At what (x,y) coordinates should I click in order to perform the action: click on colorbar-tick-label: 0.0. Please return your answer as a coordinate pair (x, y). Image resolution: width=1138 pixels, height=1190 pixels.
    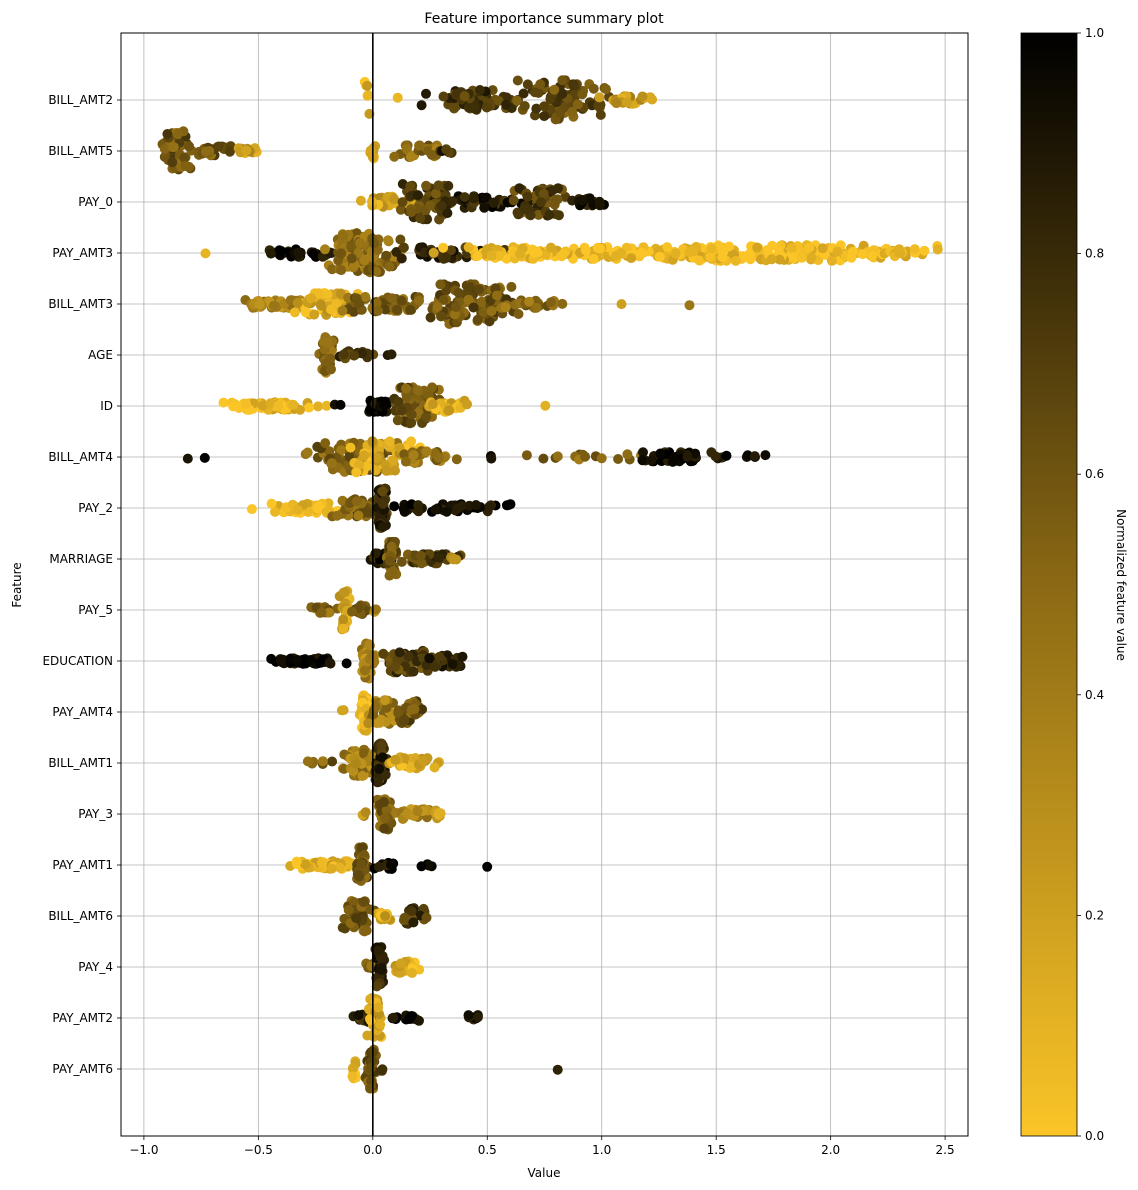
    Looking at the image, I should click on (1094, 1136).